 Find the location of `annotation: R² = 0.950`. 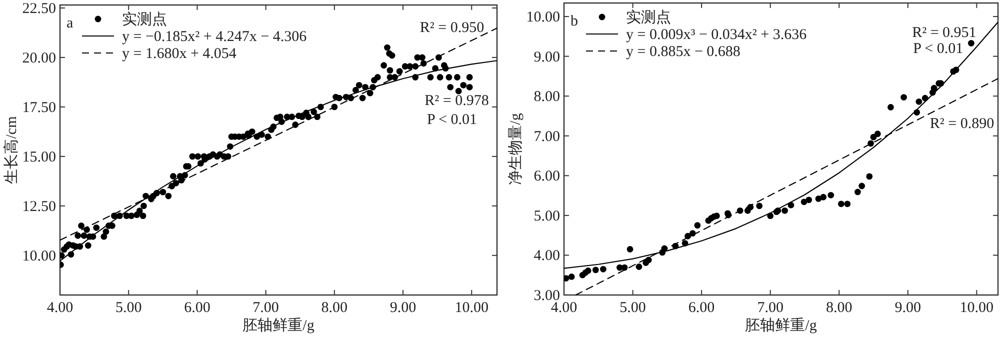

annotation: R² = 0.950 is located at coordinates (452, 28).